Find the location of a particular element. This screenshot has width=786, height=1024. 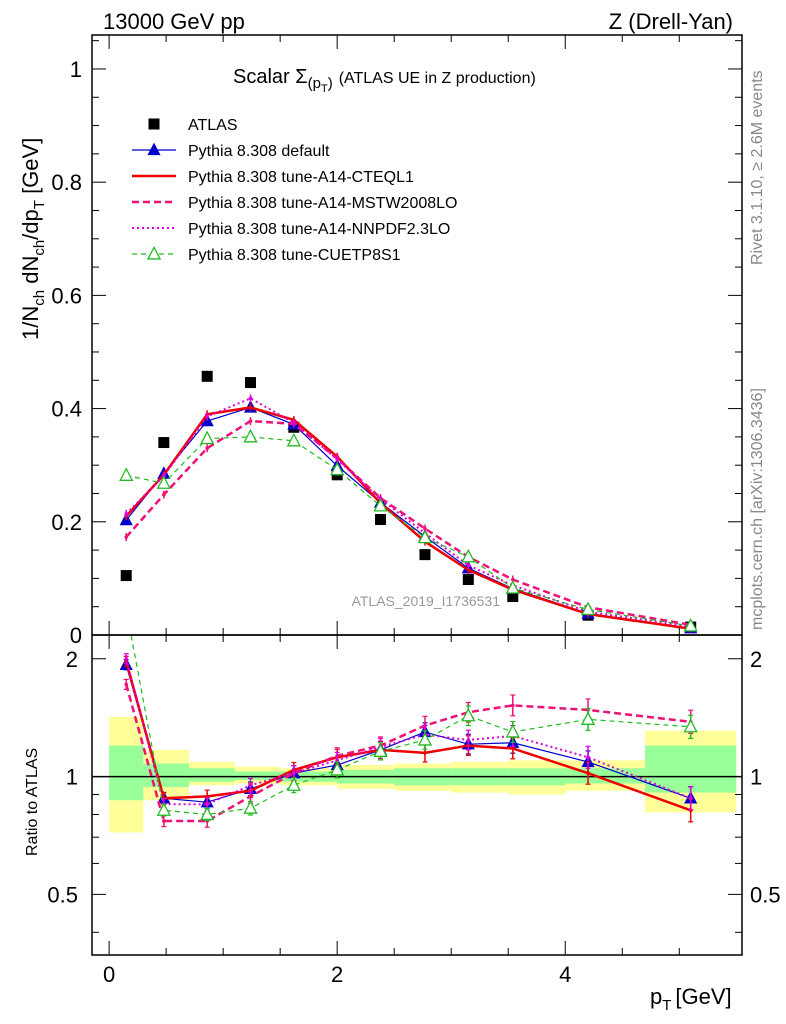

ylabel-p2: dN is located at coordinates (30, 273).